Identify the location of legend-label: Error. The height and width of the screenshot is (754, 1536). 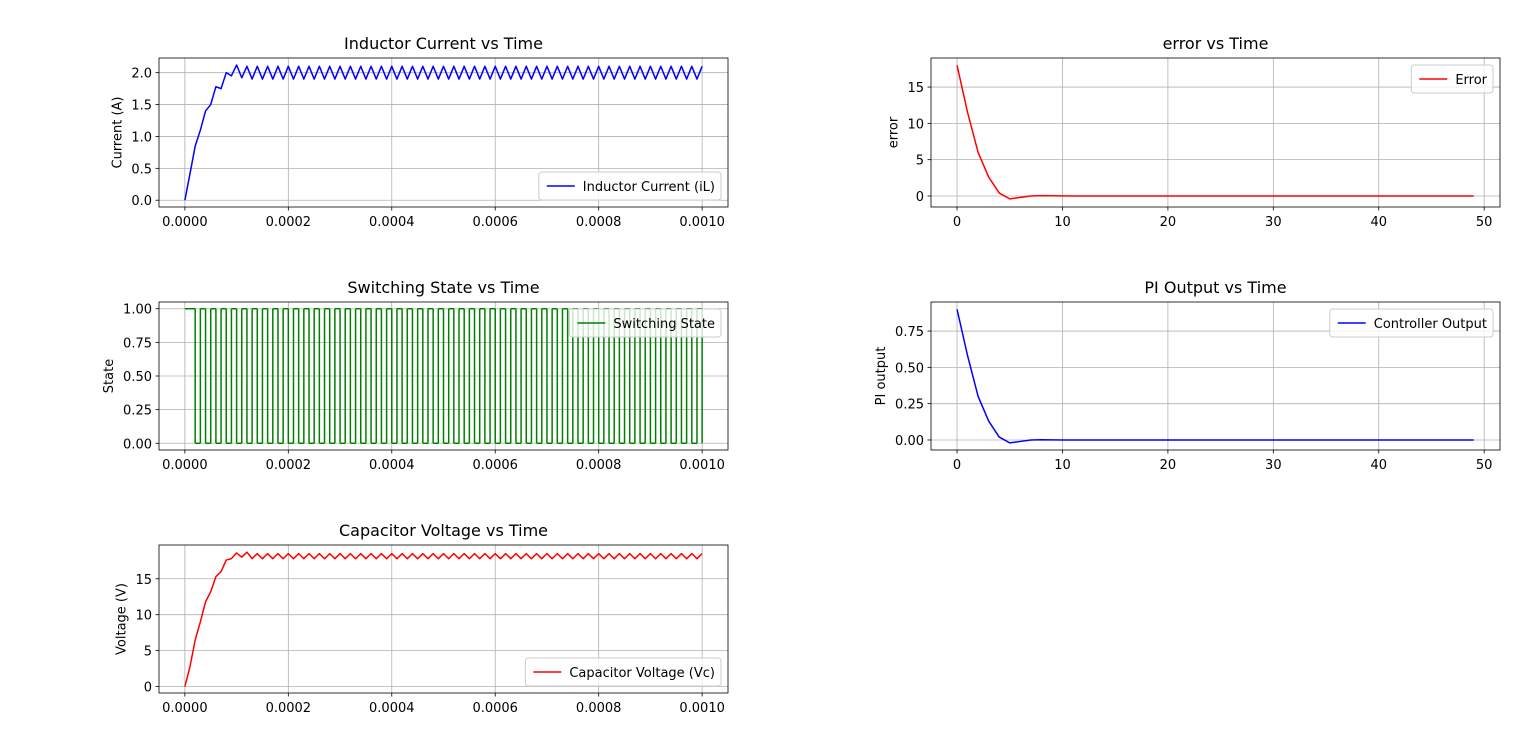
(1471, 80).